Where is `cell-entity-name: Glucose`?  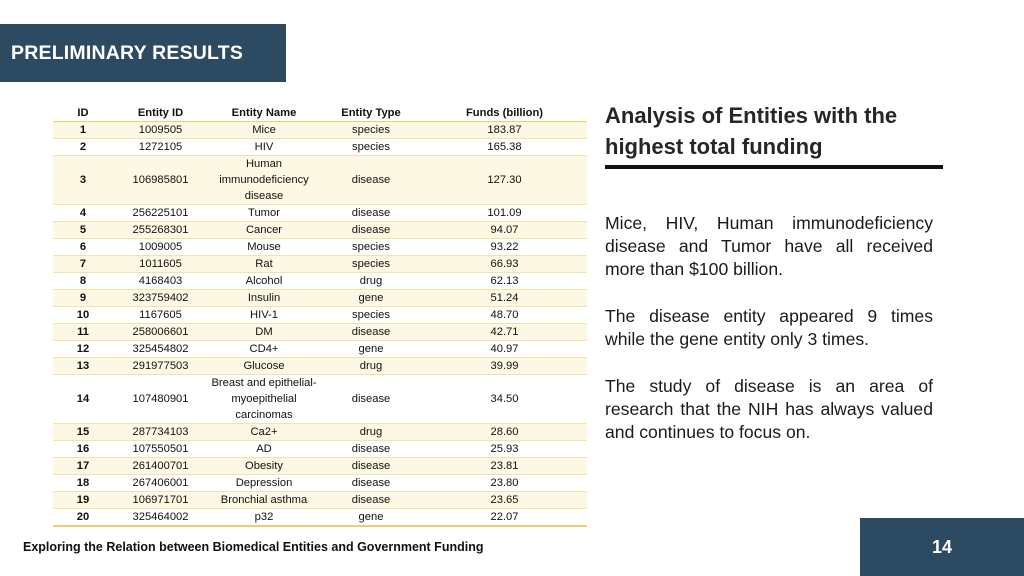
cell-entity-name: Glucose is located at coordinates (264, 366).